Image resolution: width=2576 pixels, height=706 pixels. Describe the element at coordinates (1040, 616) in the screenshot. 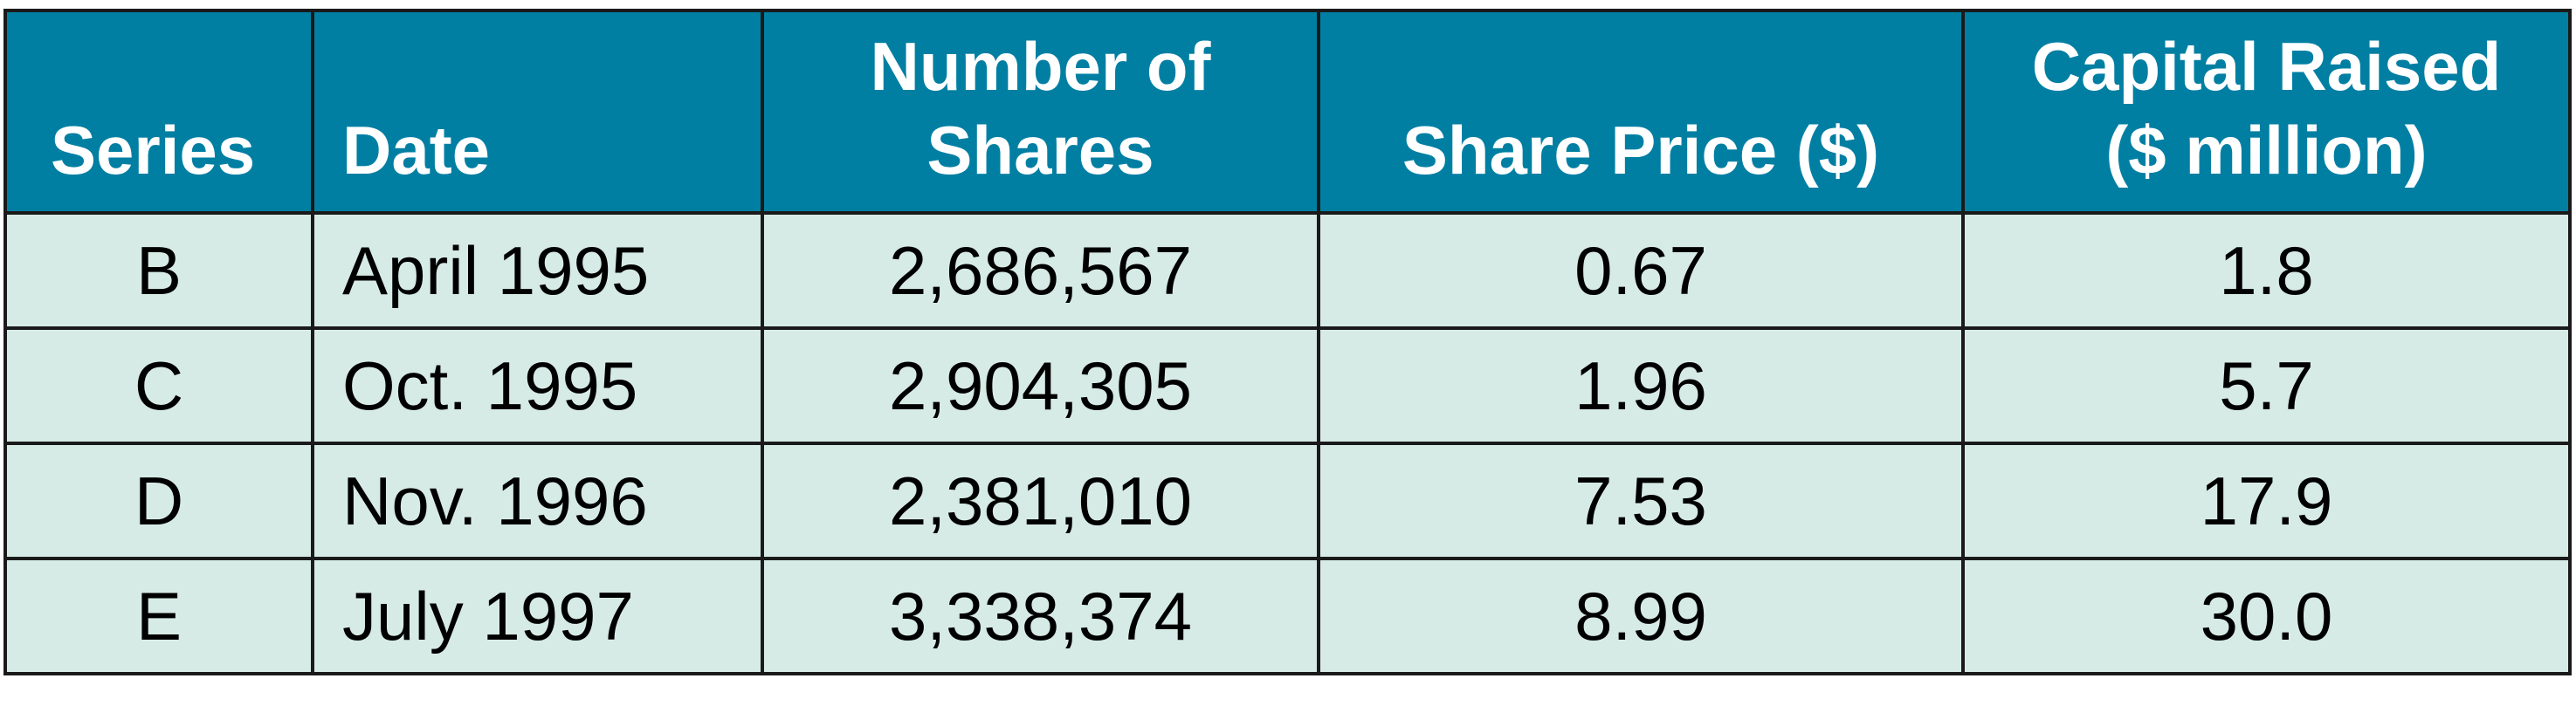

I see `cell-shares: 3,338,374` at that location.